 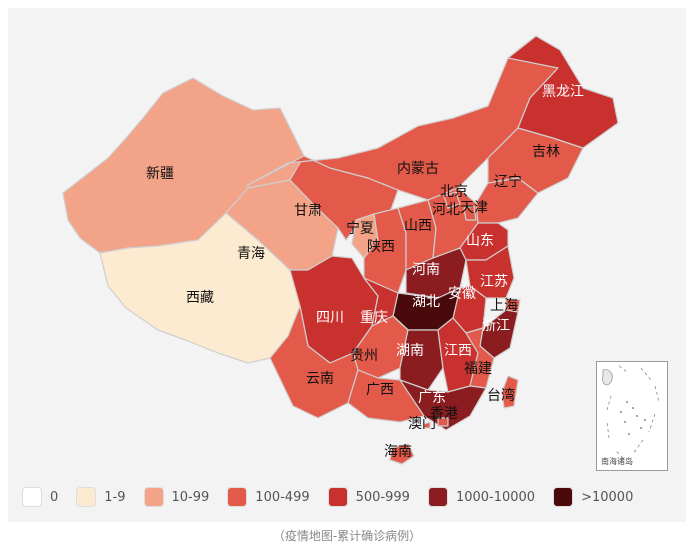 I want to click on province-label-guizhou: 贵州, so click(x=364, y=356).